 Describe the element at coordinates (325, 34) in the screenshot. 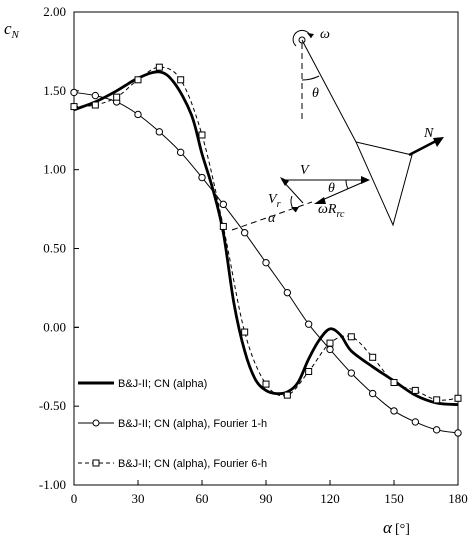

I see `omega-label: ω` at that location.